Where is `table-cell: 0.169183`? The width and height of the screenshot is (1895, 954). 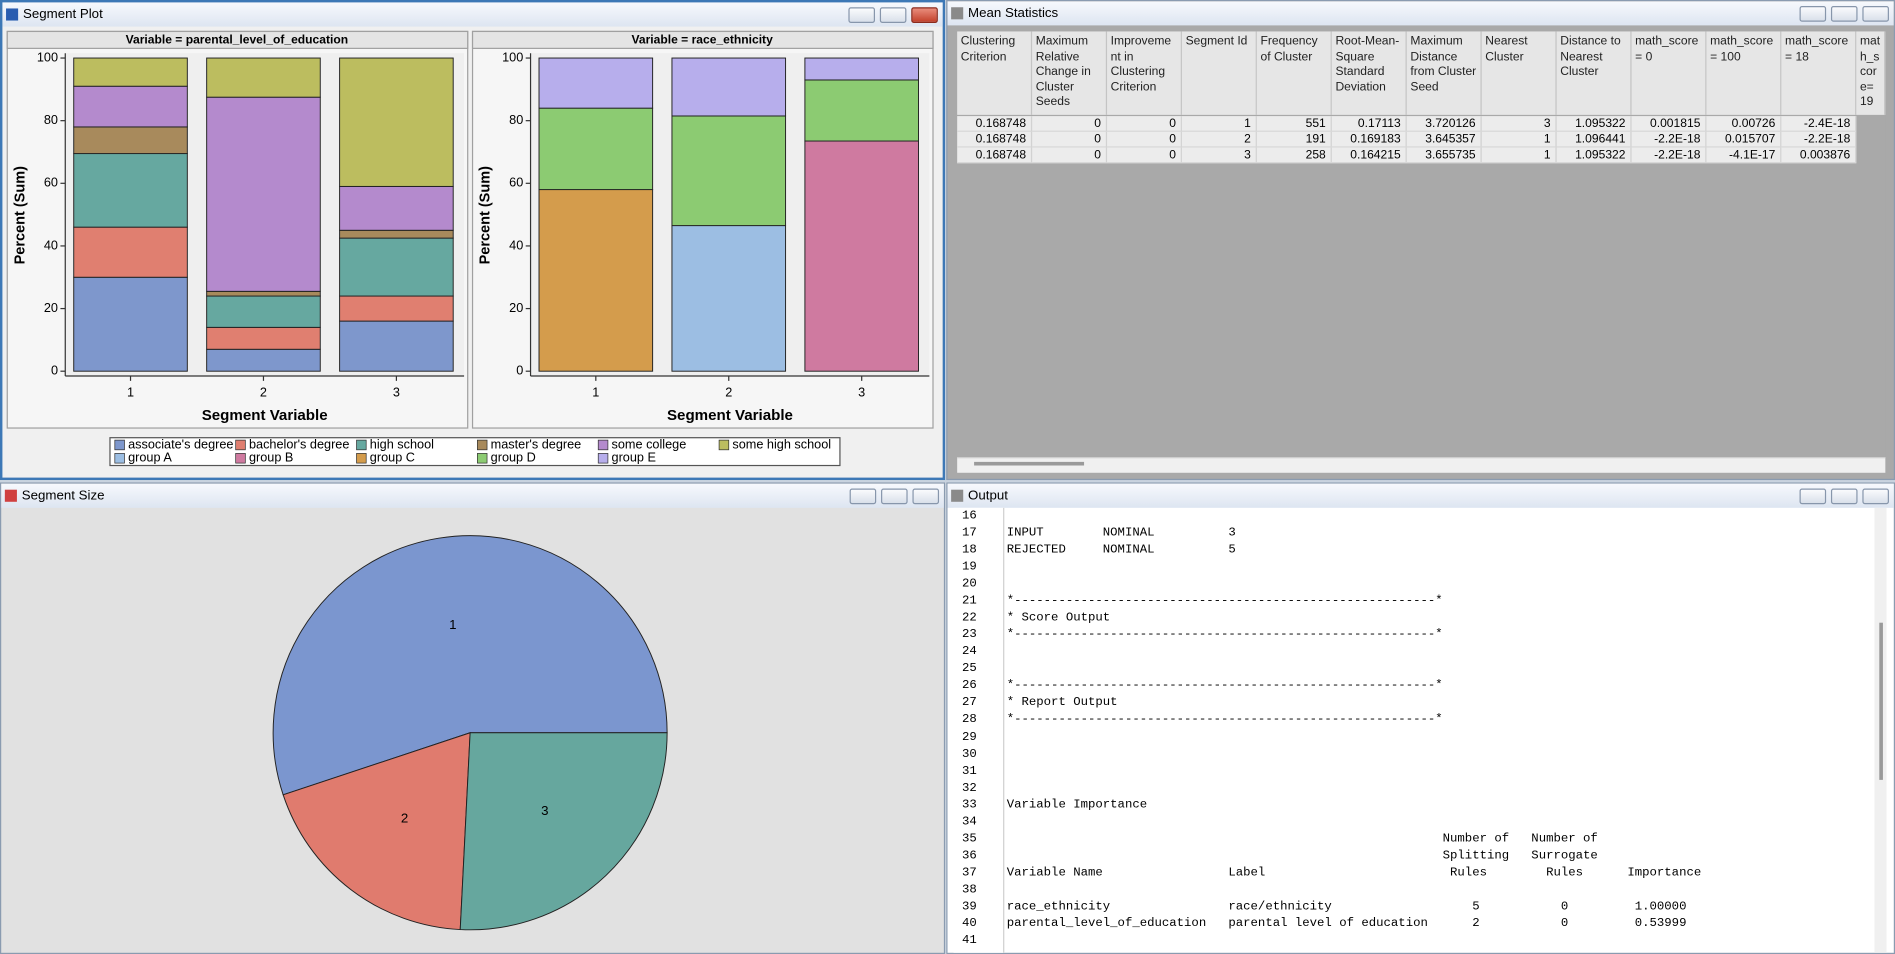 table-cell: 0.169183 is located at coordinates (1369, 139).